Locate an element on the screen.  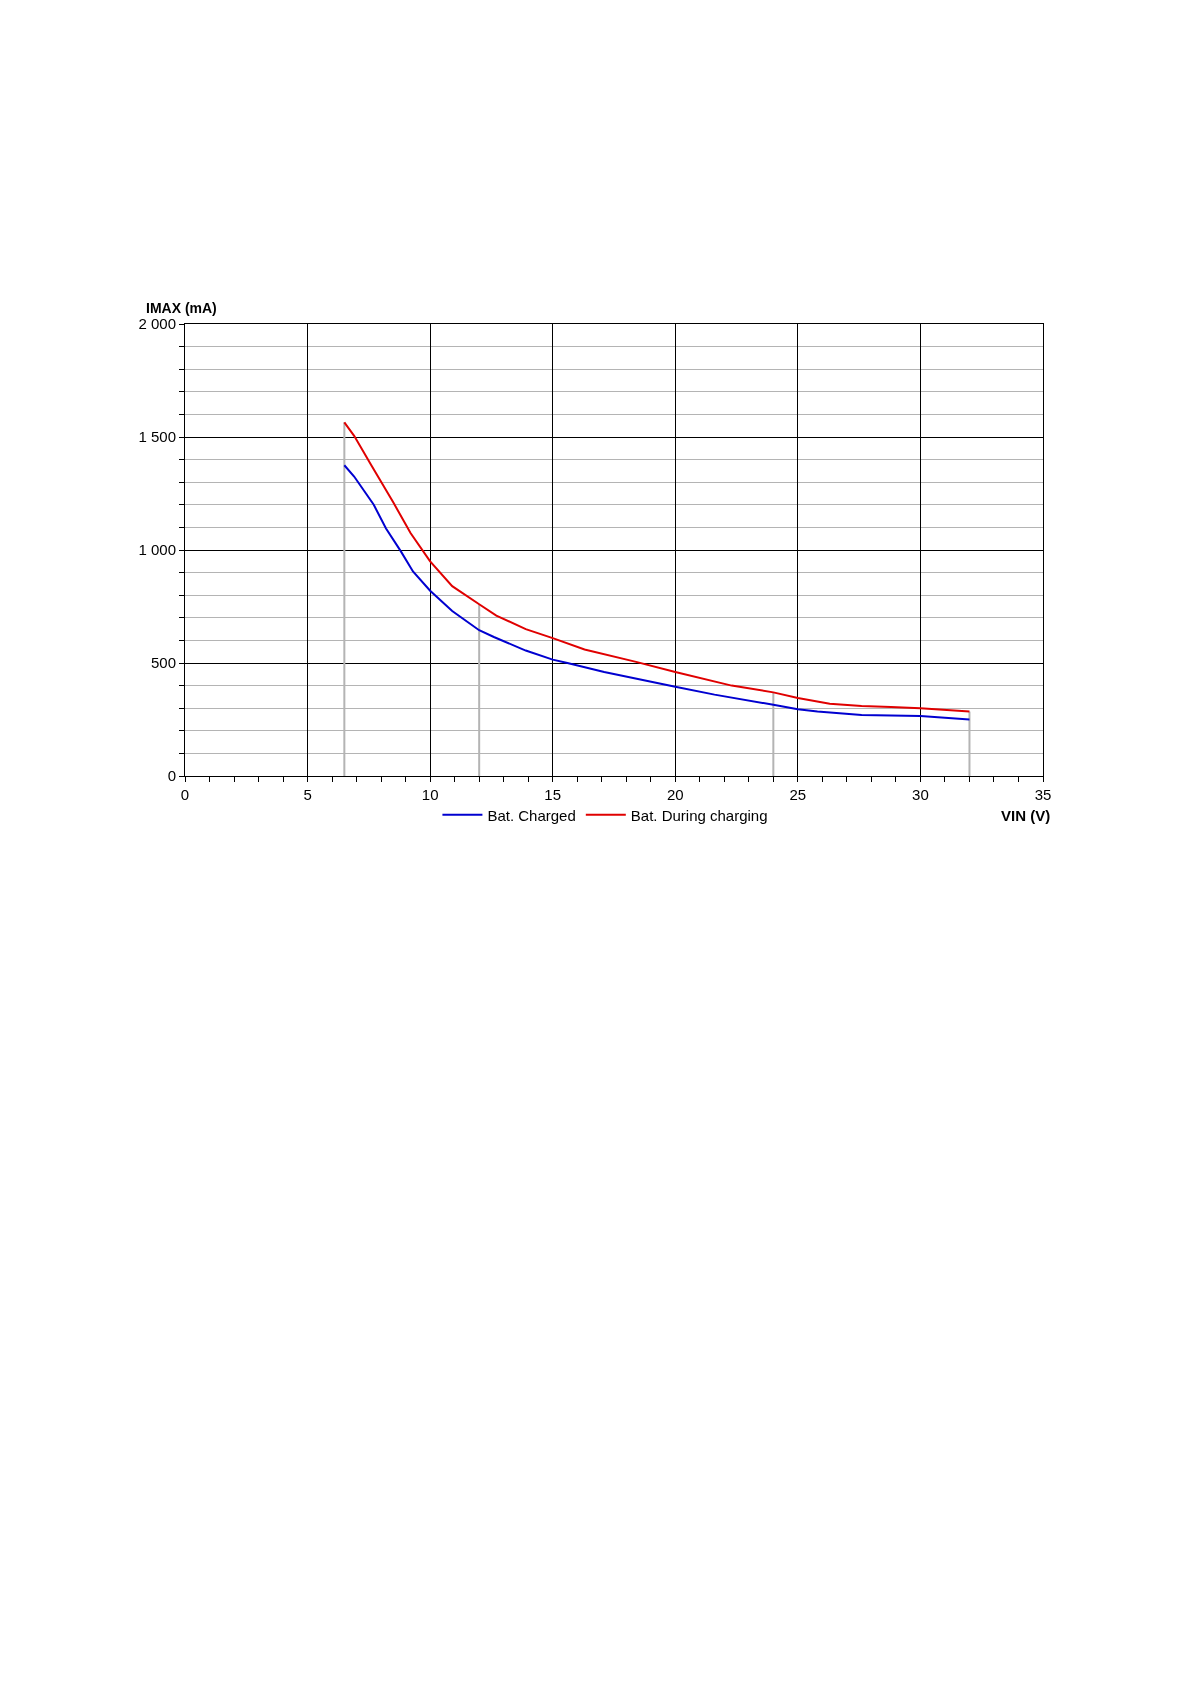
y-tick-label: 0 is located at coordinates (171, 776).